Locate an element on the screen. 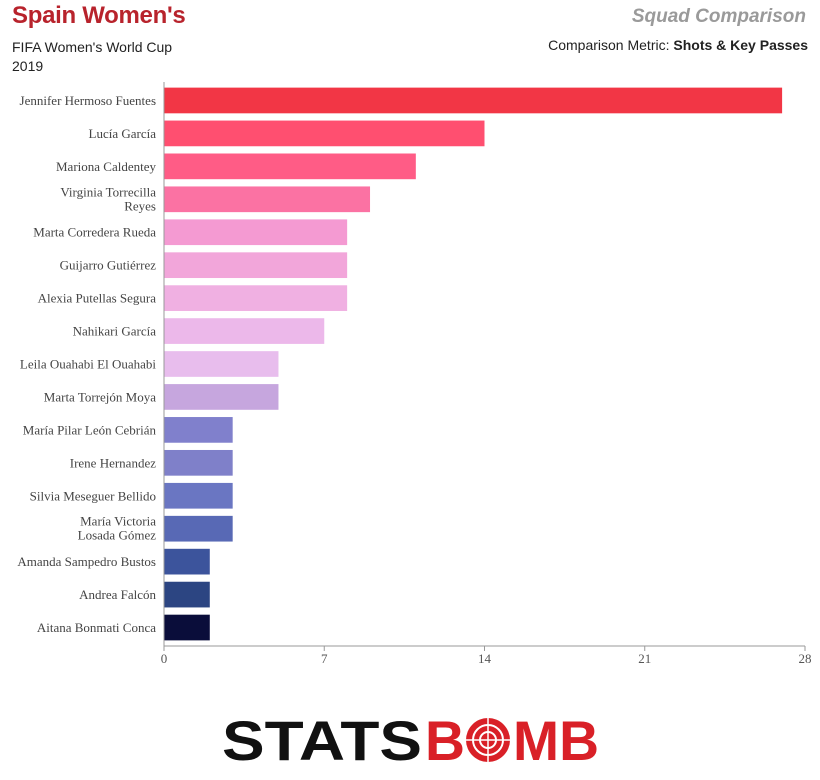 The width and height of the screenshot is (820, 780). metric-value: Shots & Key Passes is located at coordinates (740, 45).